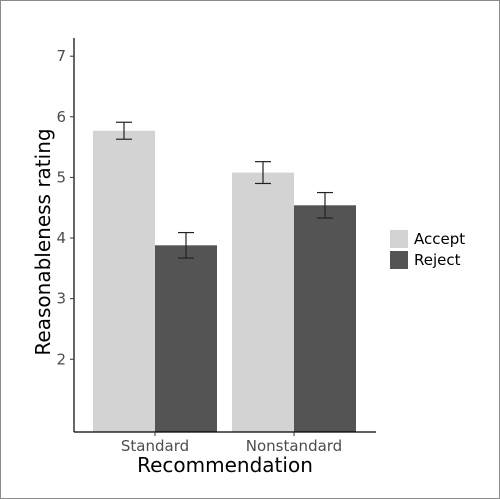 The height and width of the screenshot is (499, 500). What do you see at coordinates (61, 359) in the screenshot?
I see `y-tick-label: 2` at bounding box center [61, 359].